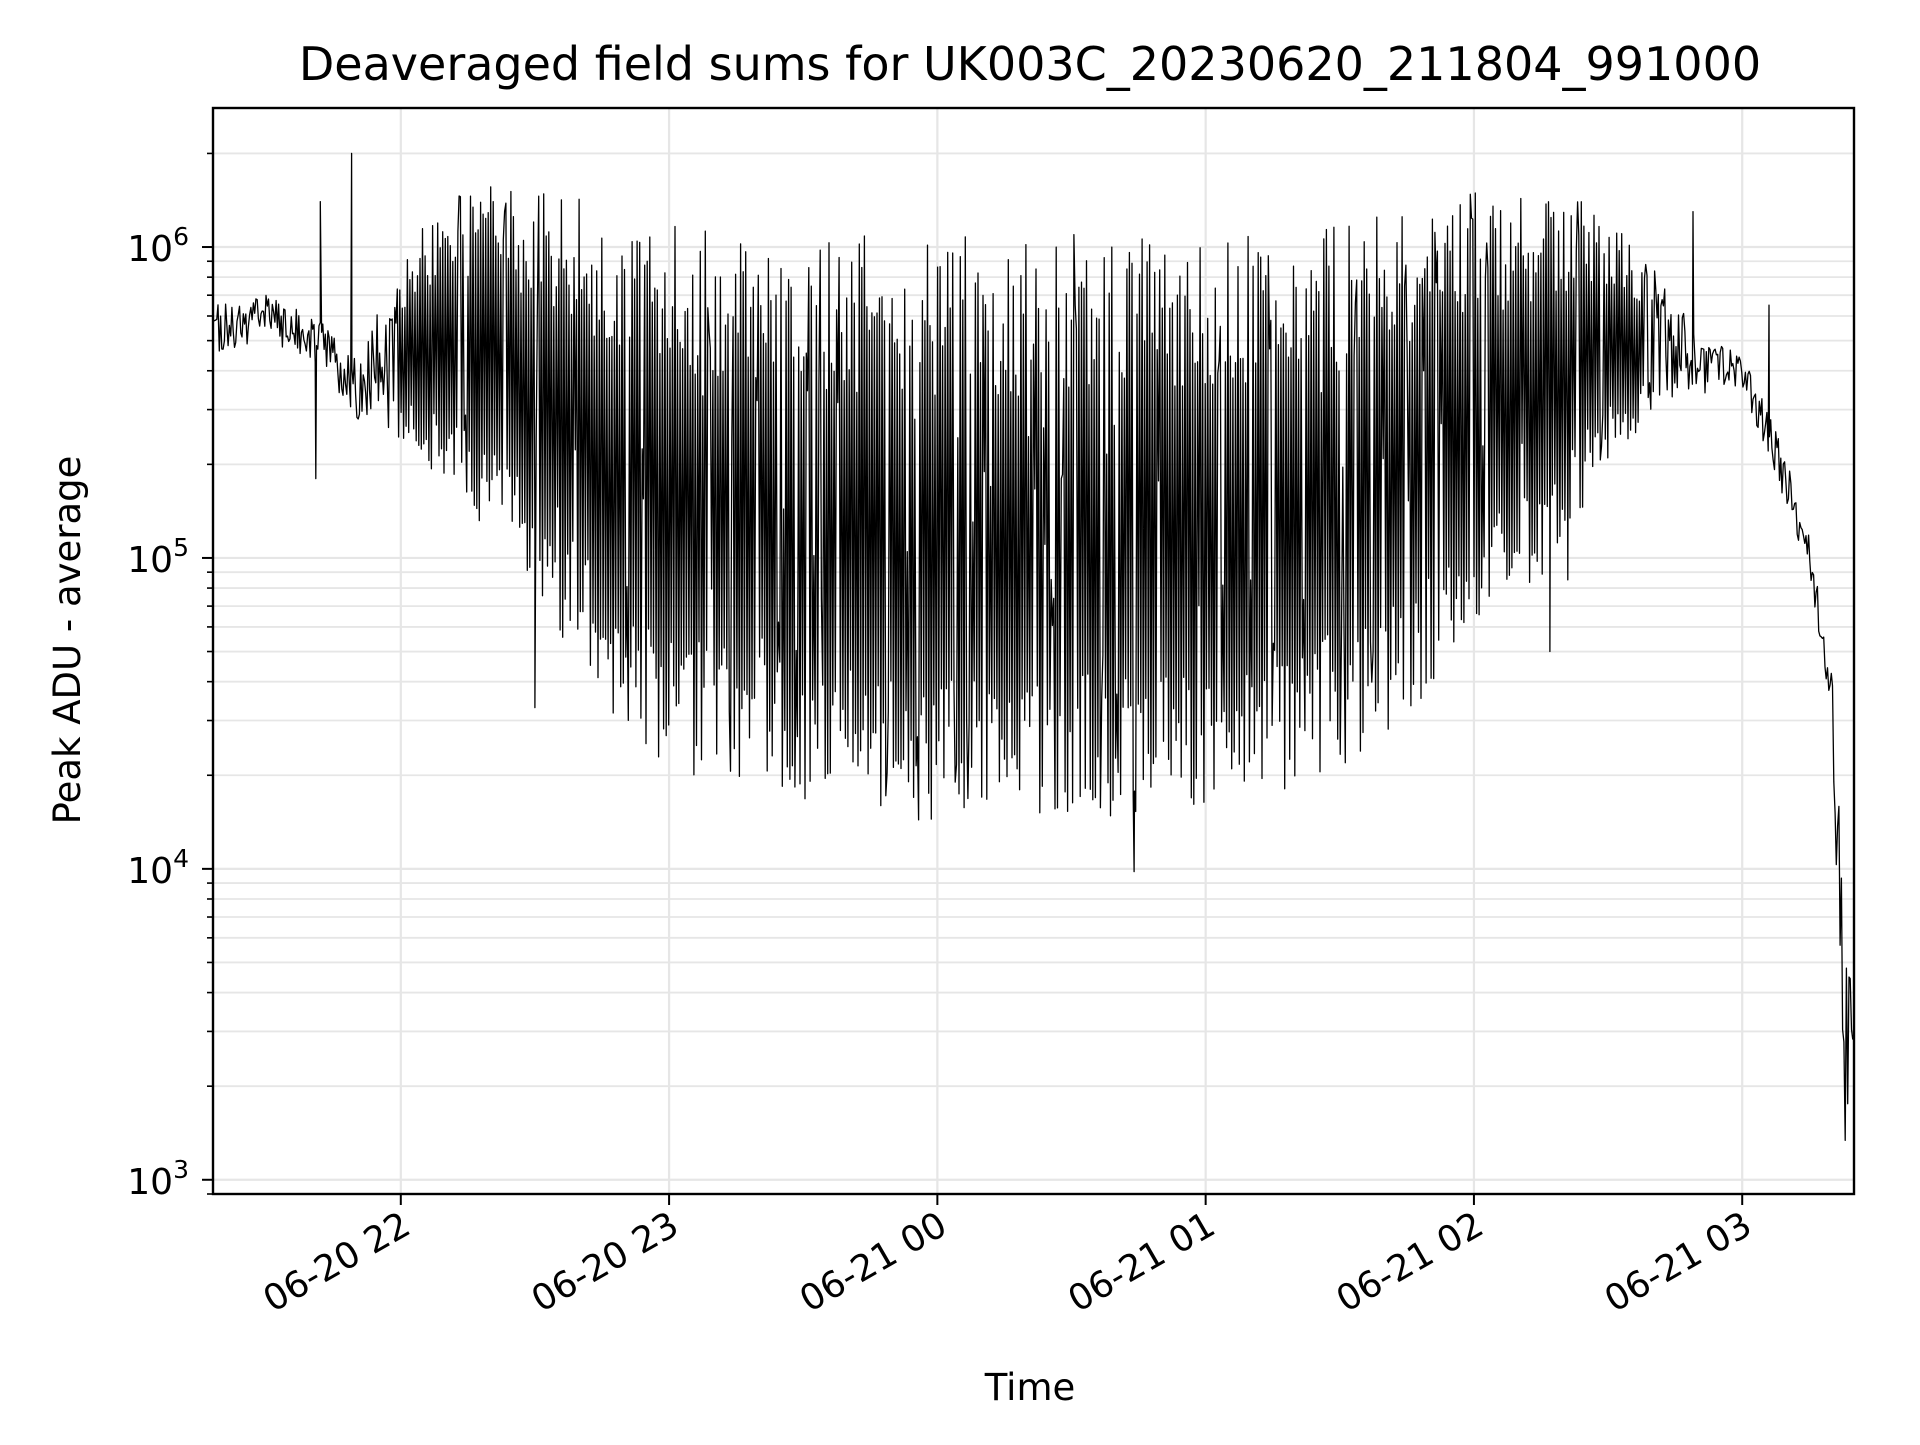  Describe the element at coordinates (158, 246) in the screenshot. I see `y-tick-label: 10⁶` at that location.